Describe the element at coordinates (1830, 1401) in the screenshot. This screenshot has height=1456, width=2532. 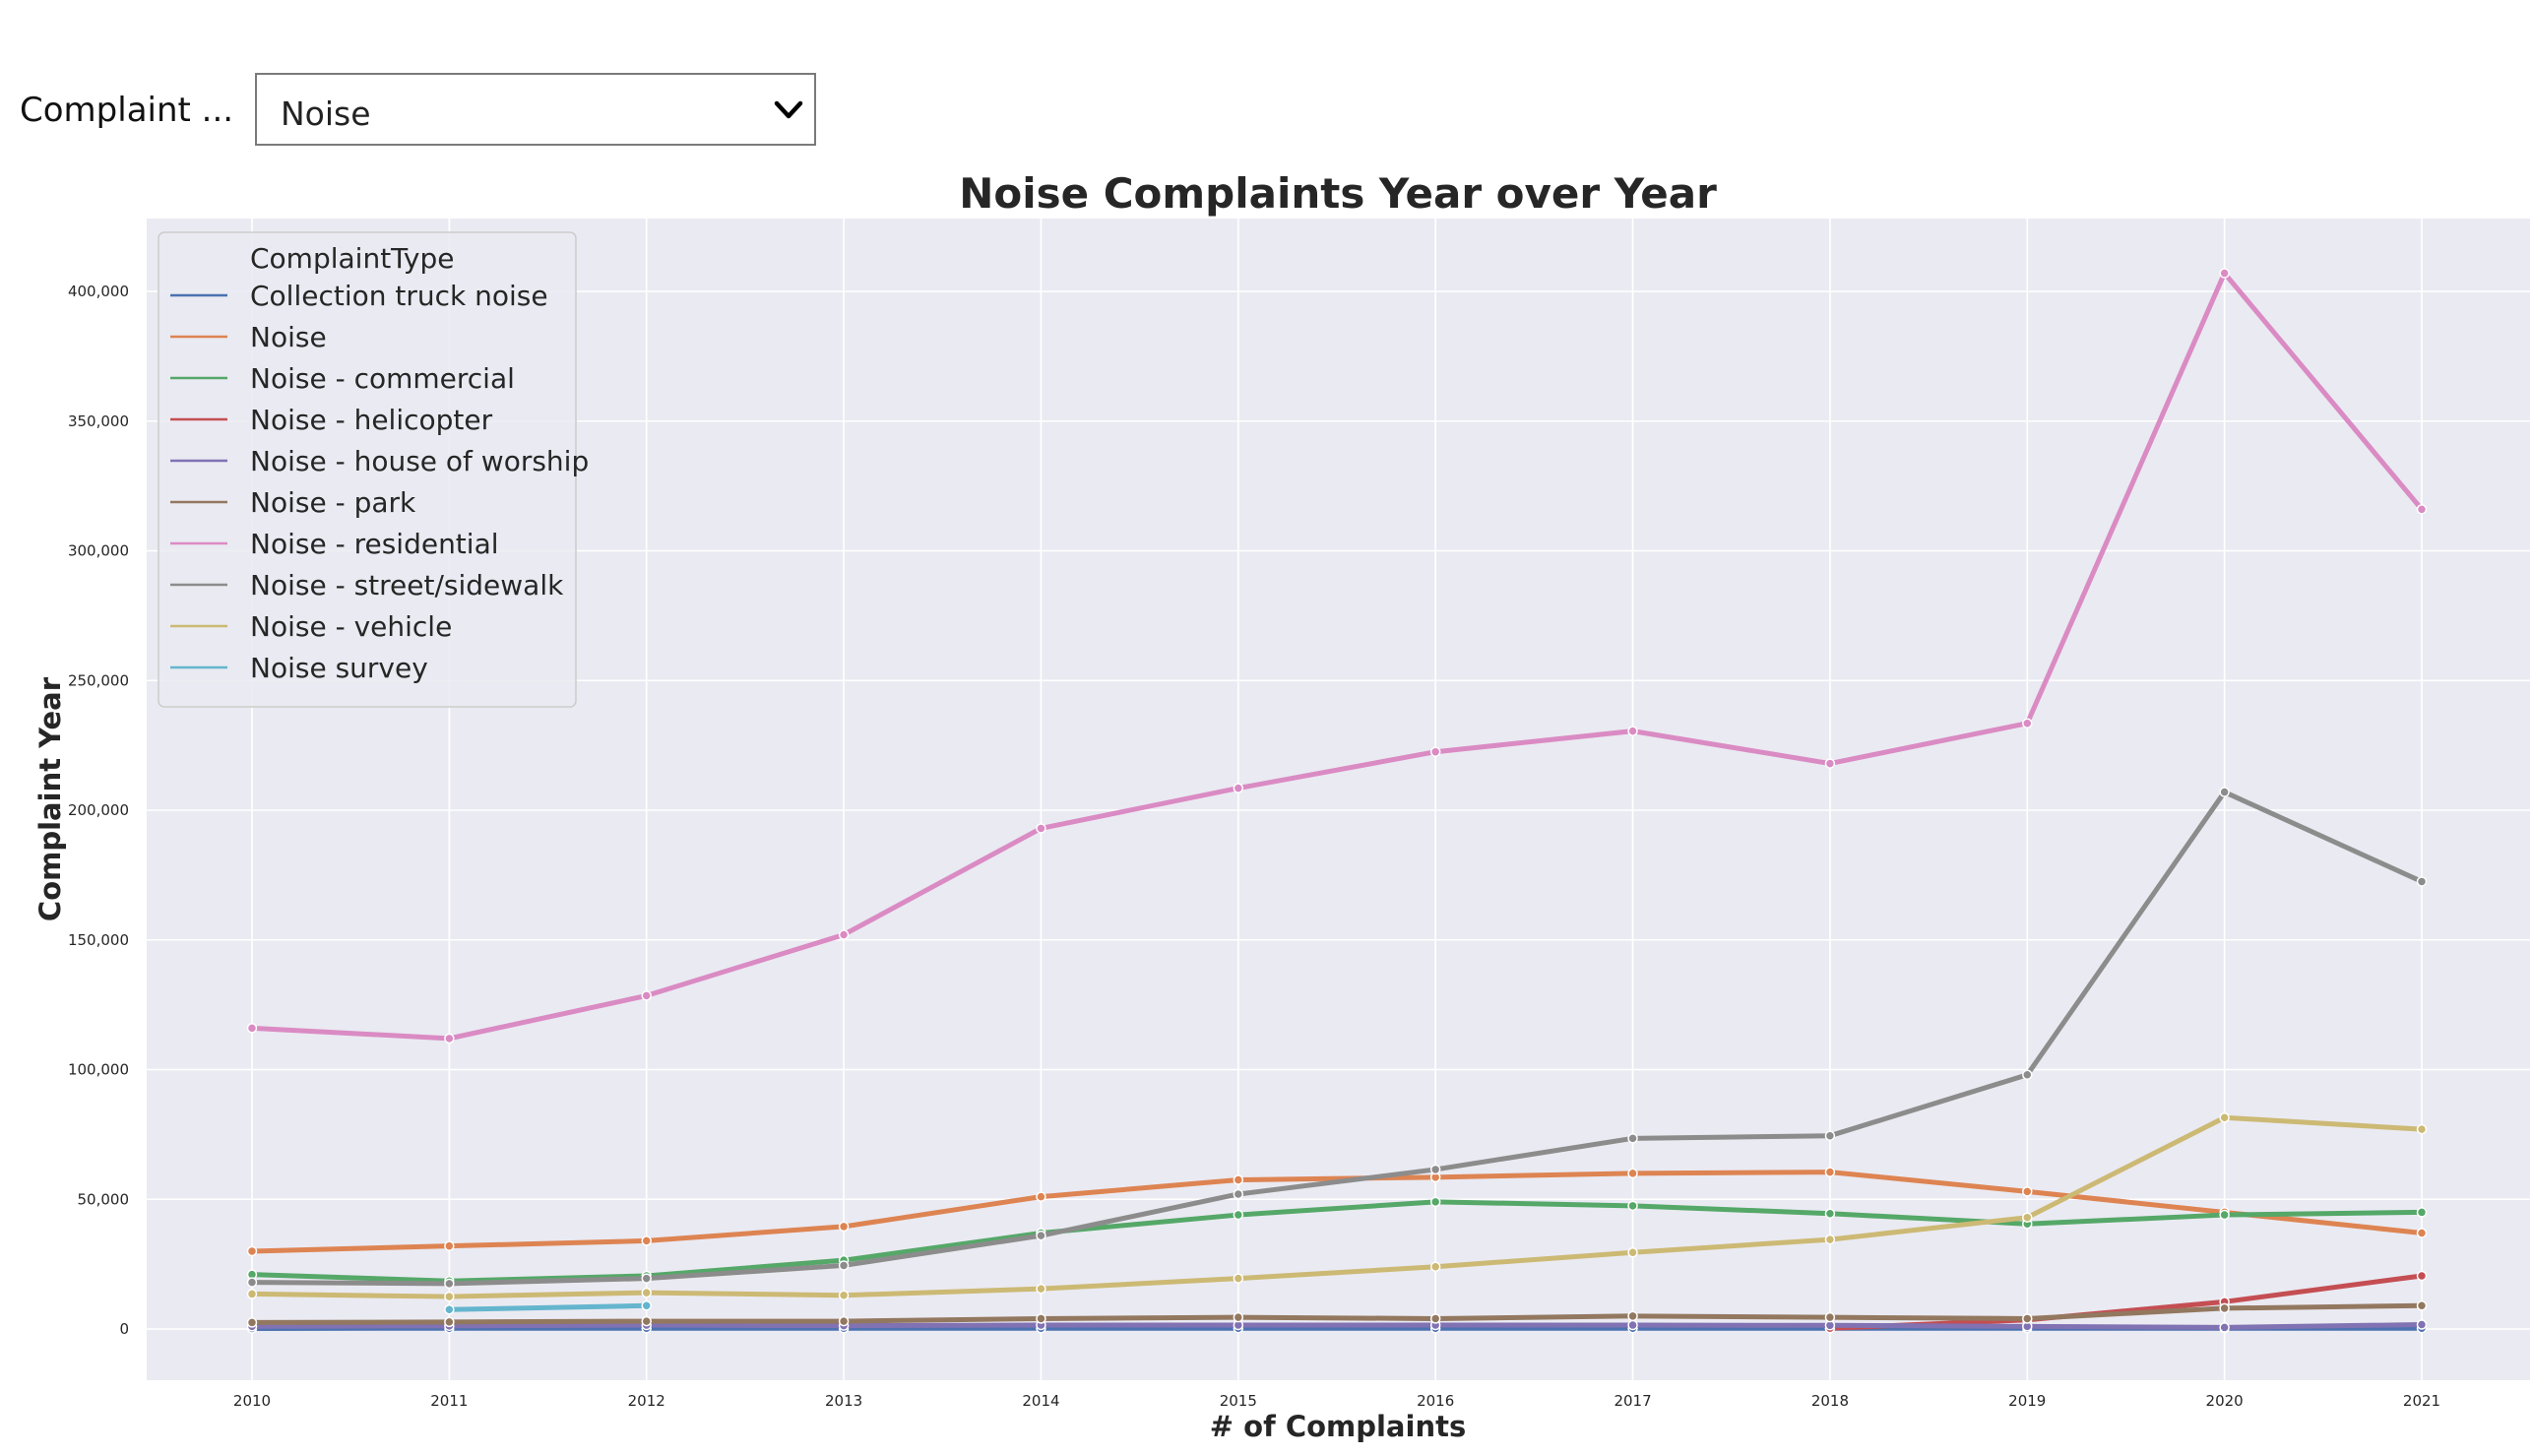
I see `x-tick-label: 2018` at that location.